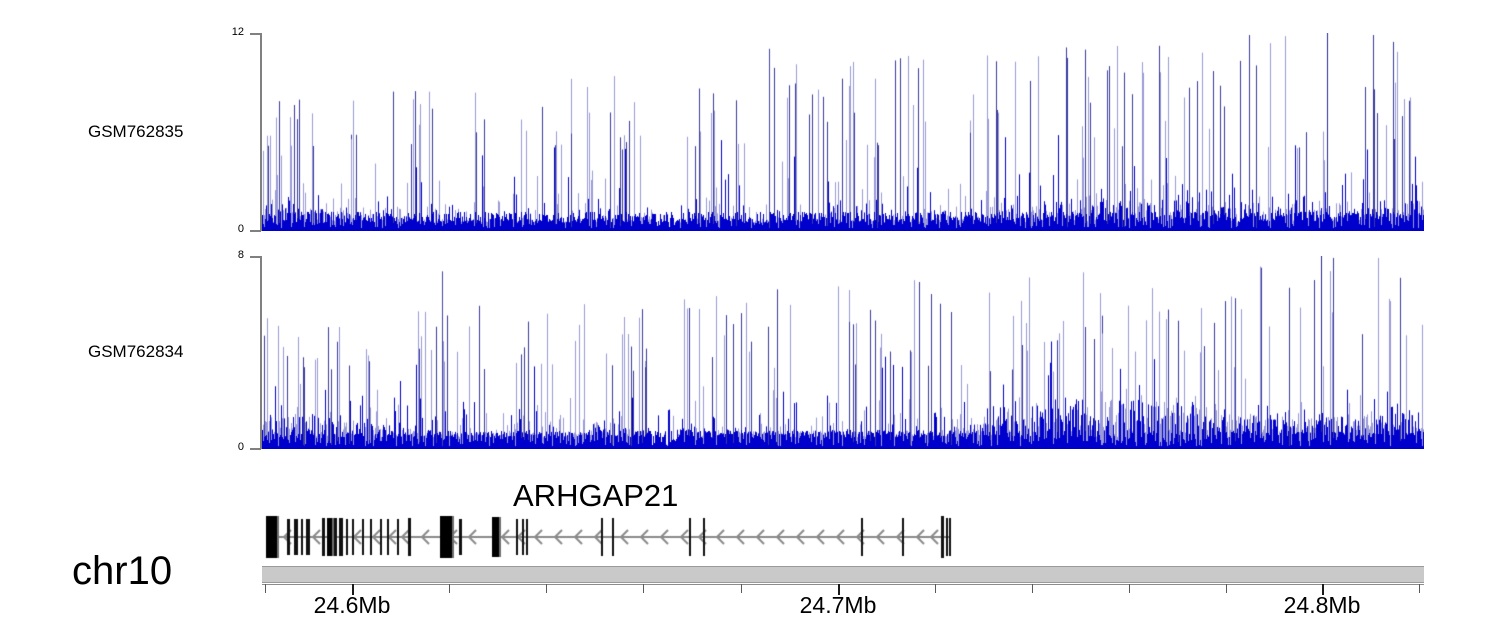  What do you see at coordinates (237, 32) in the screenshot?
I see `y-axis-max-label: 12` at bounding box center [237, 32].